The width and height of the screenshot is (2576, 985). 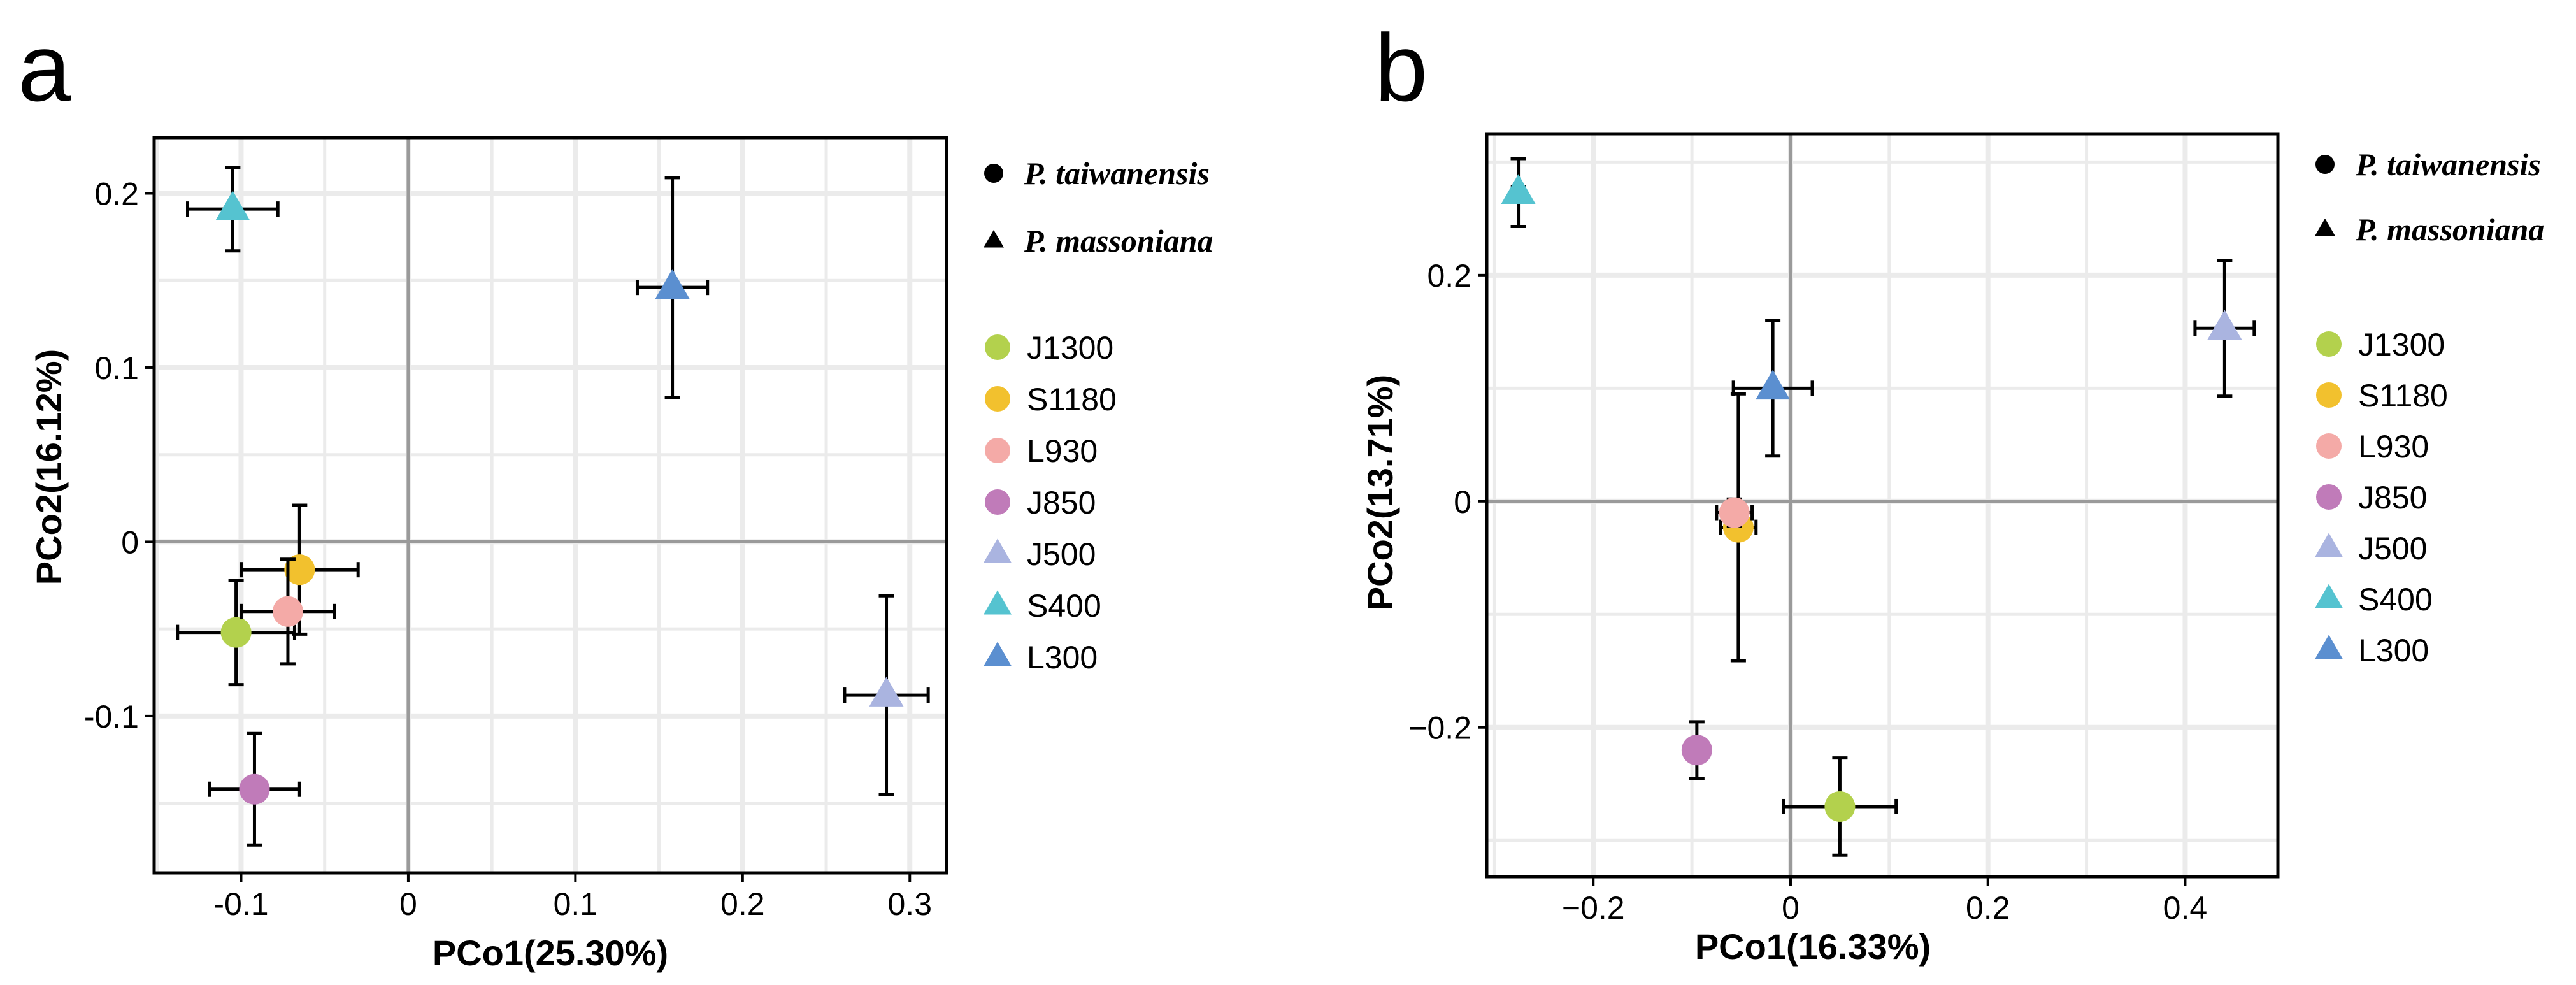 I want to click on x-axis-ticks: -0.1 0 0.1 0.2 0.3, so click(x=572, y=897).